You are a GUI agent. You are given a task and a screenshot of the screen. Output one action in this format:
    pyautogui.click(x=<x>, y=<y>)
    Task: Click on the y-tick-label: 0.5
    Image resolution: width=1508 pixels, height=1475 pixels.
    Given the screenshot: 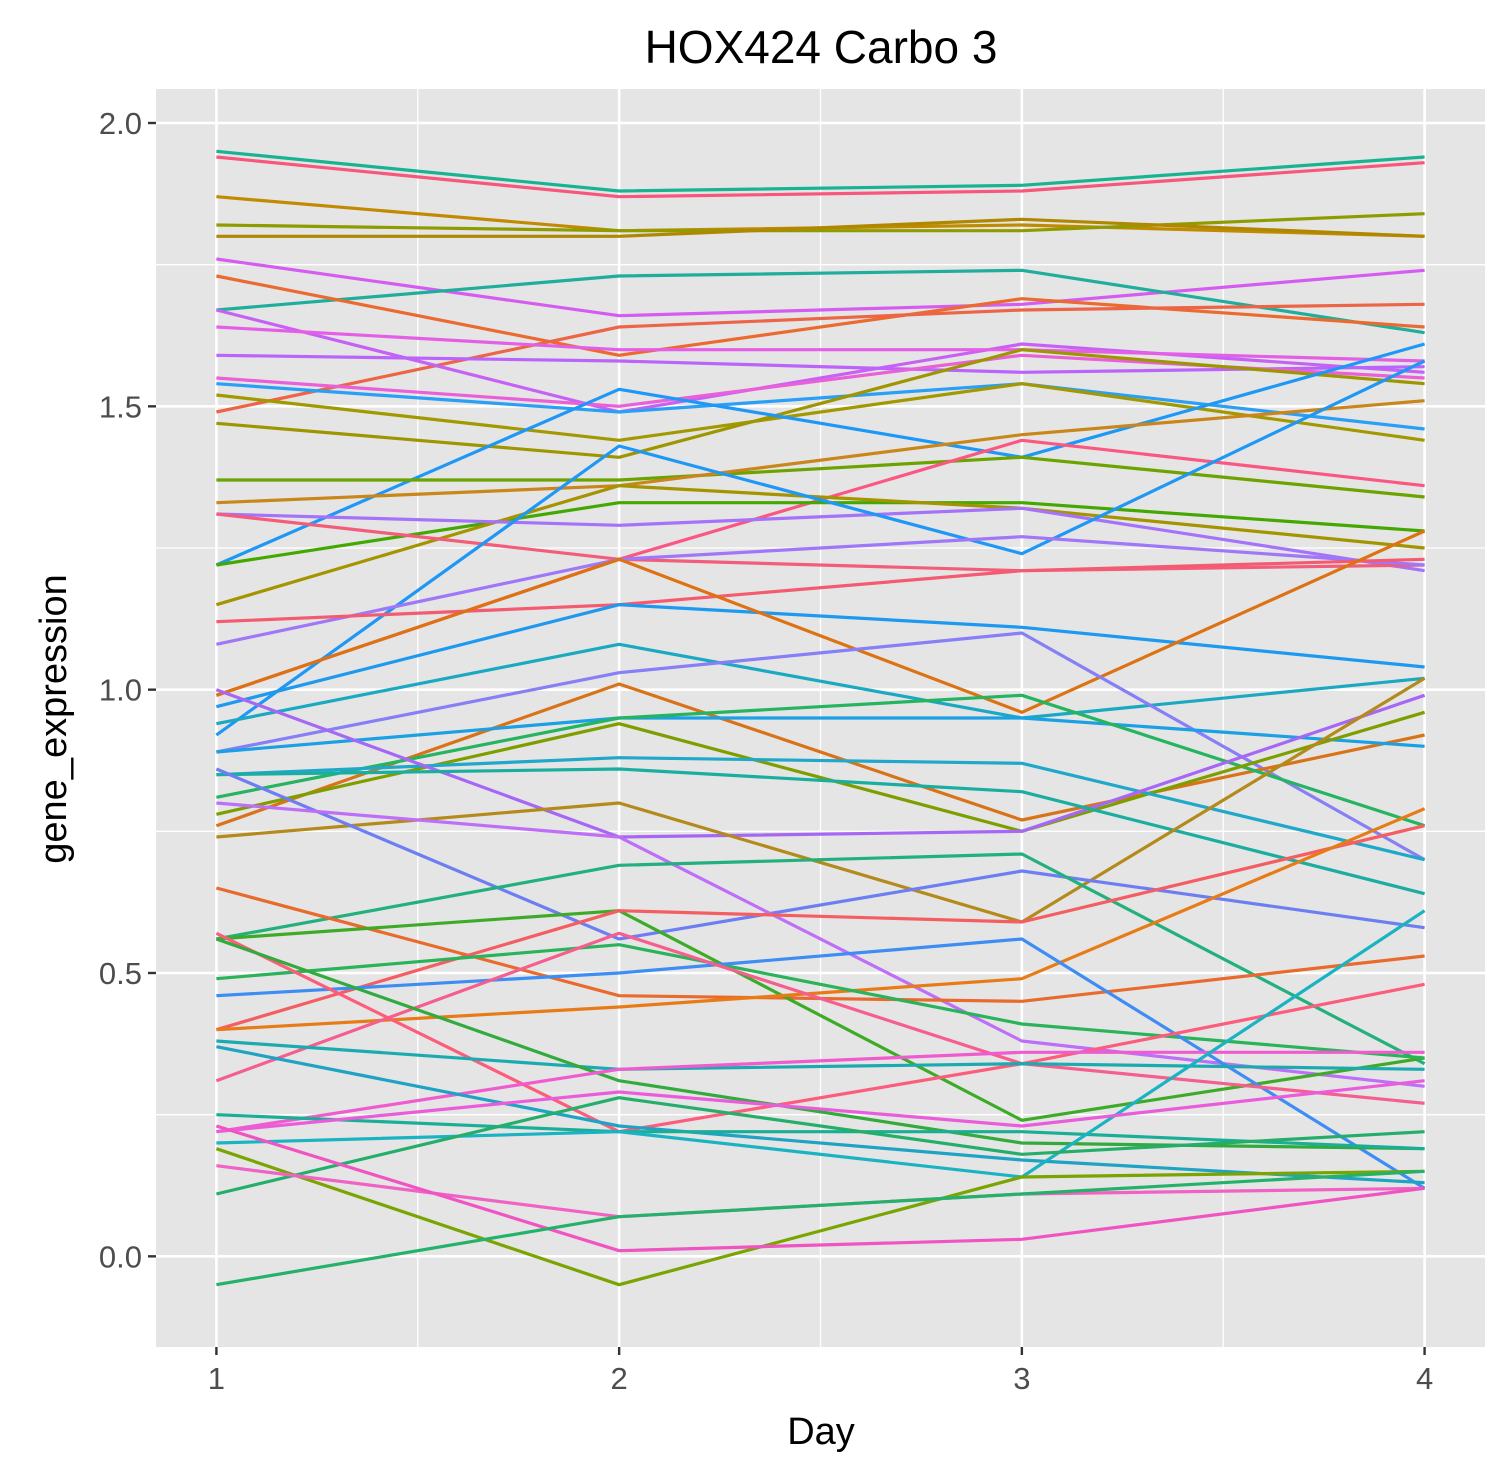 What is the action you would take?
    pyautogui.click(x=120, y=973)
    